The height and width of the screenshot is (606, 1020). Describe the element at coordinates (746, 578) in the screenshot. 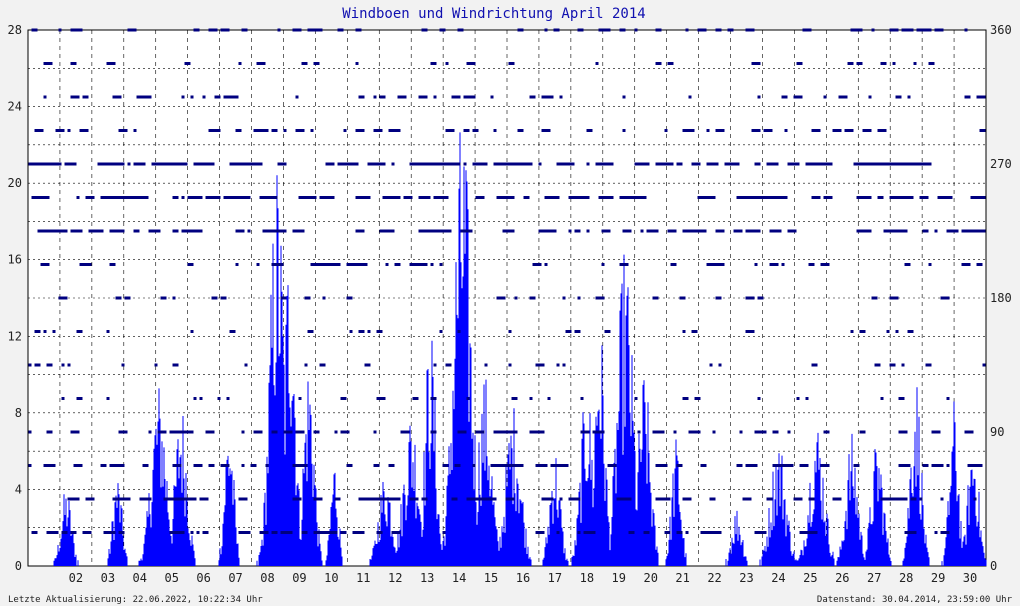

I see `x-tick-label: 23` at that location.